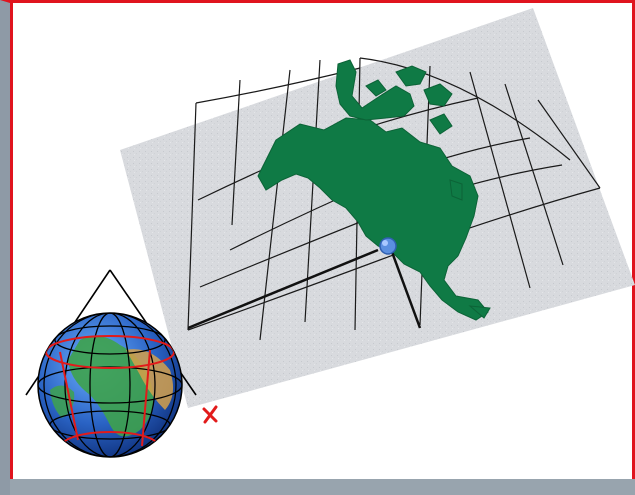 The height and width of the screenshot is (495, 635). Describe the element at coordinates (210, 414) in the screenshot. I see `tangent-point-marker-icon` at that location.